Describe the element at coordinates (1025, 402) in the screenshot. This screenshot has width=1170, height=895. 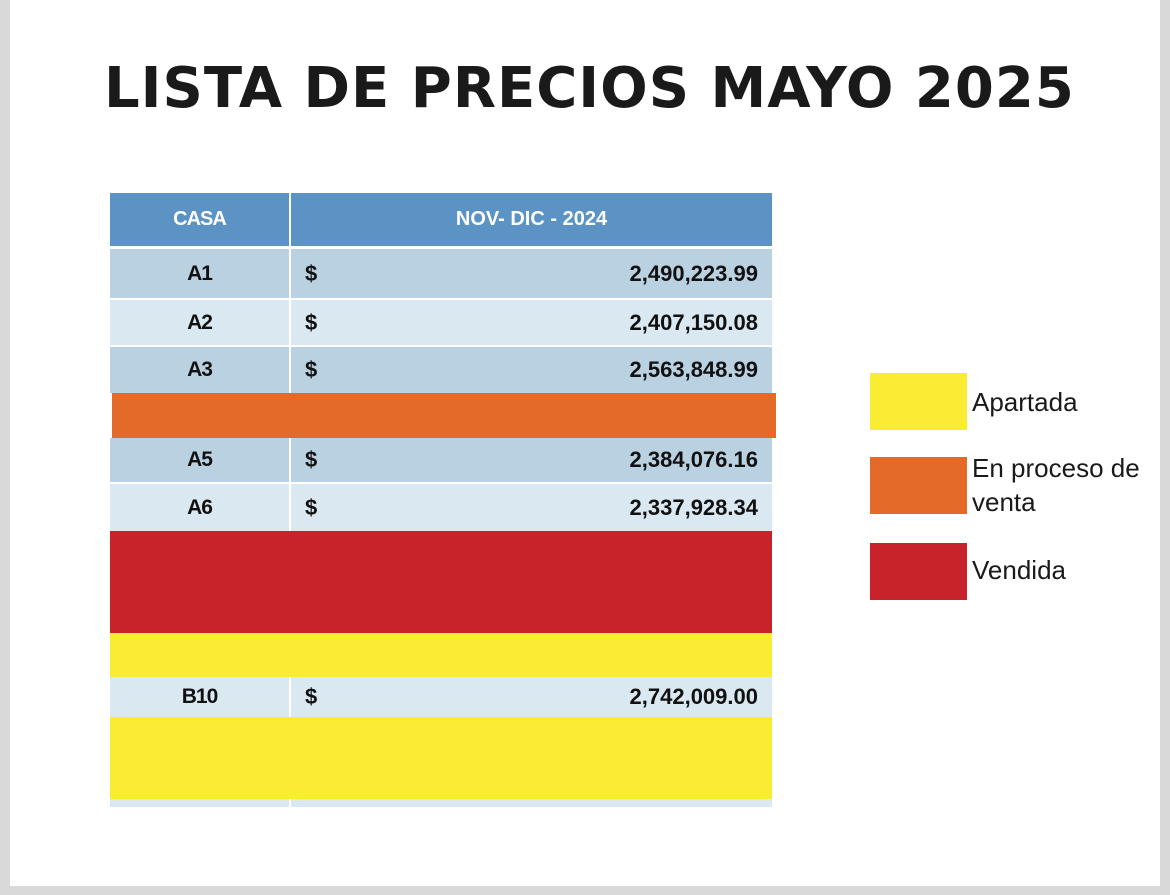
I see `legend-label: Apartada` at that location.